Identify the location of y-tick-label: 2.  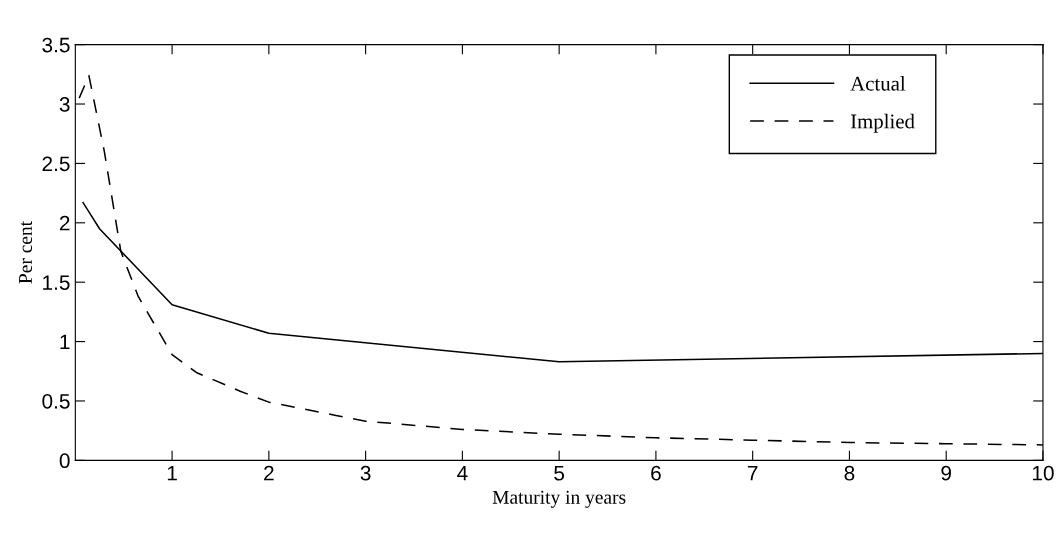
(64, 223).